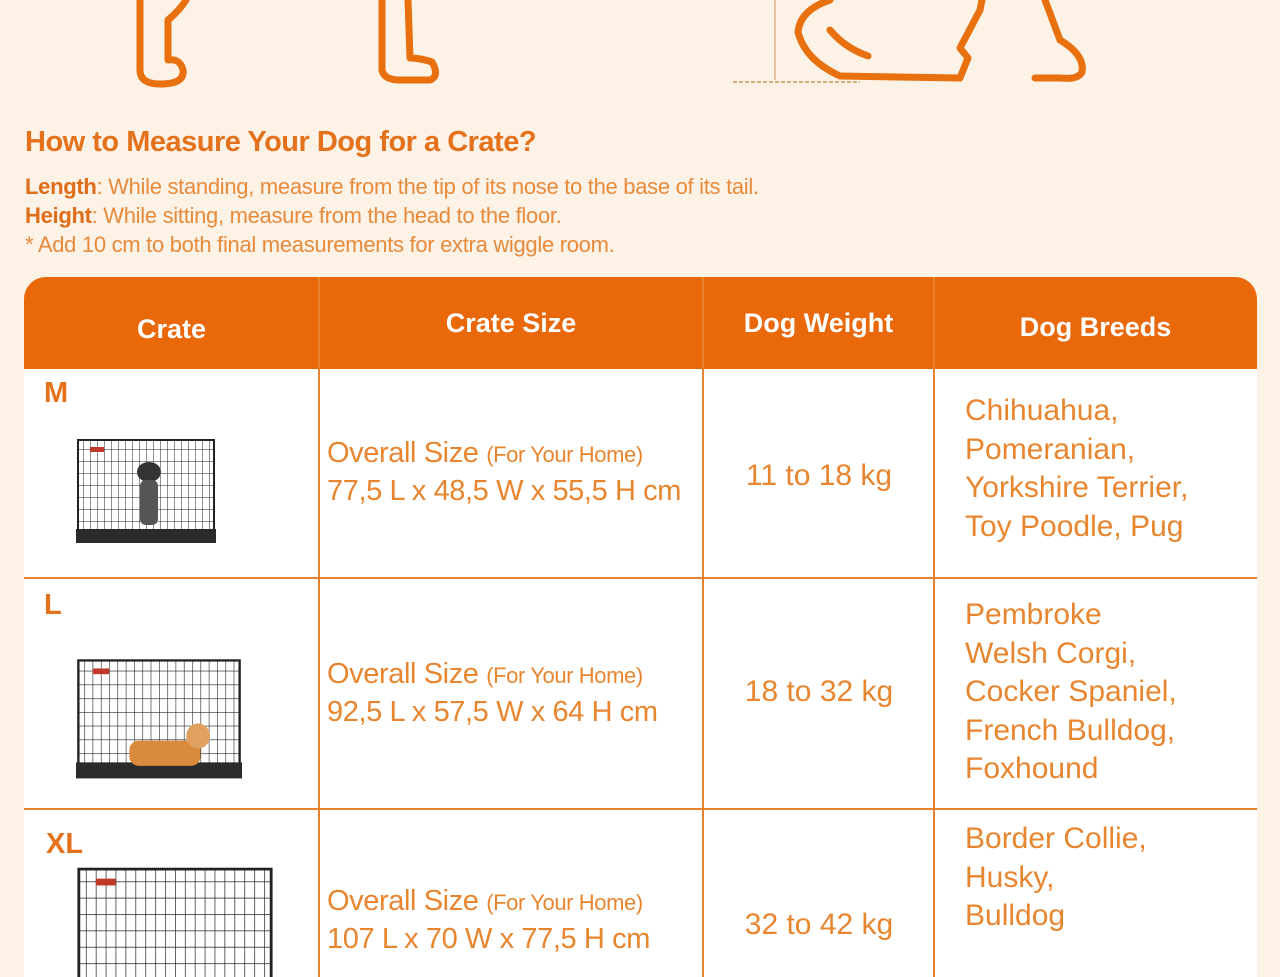 The image size is (1280, 977). Describe the element at coordinates (171, 328) in the screenshot. I see `header-crate: Crate` at that location.